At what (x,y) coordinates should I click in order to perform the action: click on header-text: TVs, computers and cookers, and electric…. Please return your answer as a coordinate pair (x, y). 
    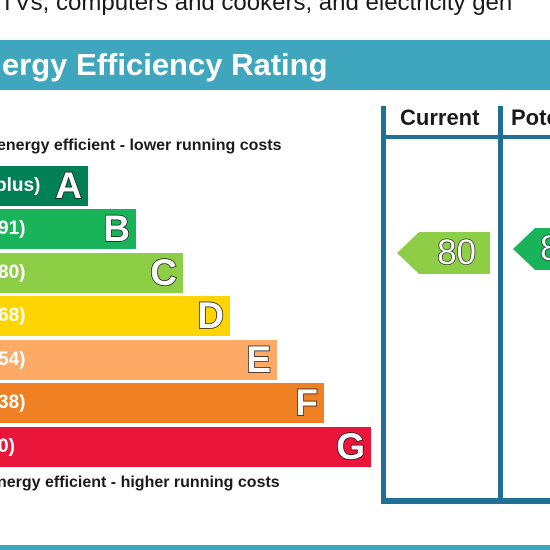
    Looking at the image, I should click on (256, 8).